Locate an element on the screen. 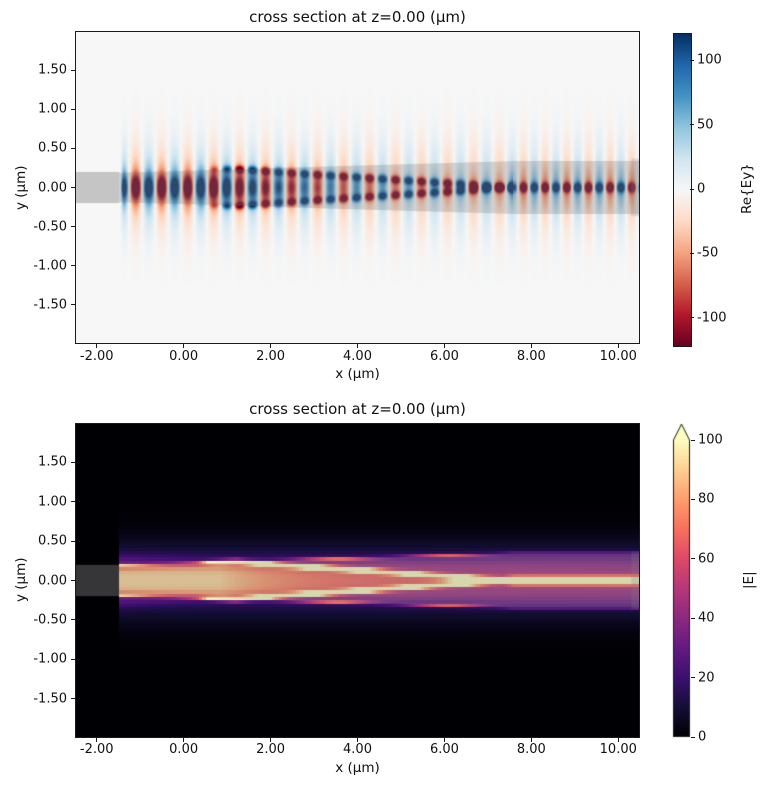  bottom-xaxis-label: x (μm) is located at coordinates (357, 768).